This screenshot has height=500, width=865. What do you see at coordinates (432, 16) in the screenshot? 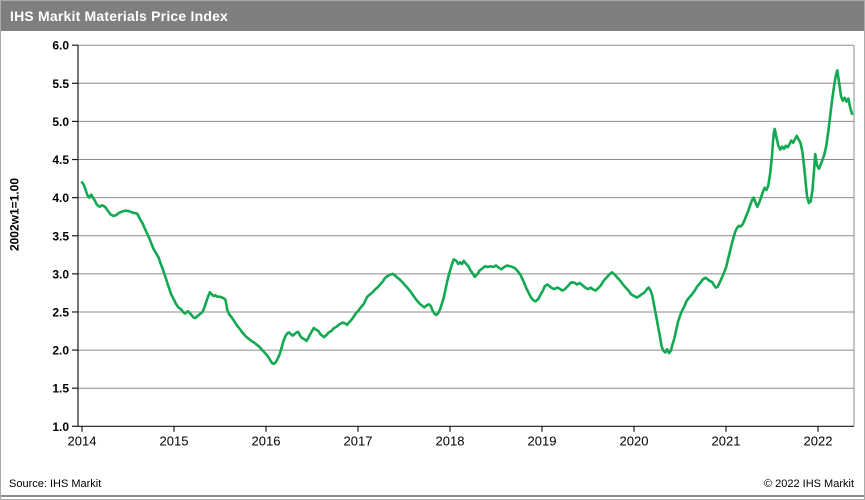
I see `chart-title-bar: IHS Markit Materials Price Index` at bounding box center [432, 16].